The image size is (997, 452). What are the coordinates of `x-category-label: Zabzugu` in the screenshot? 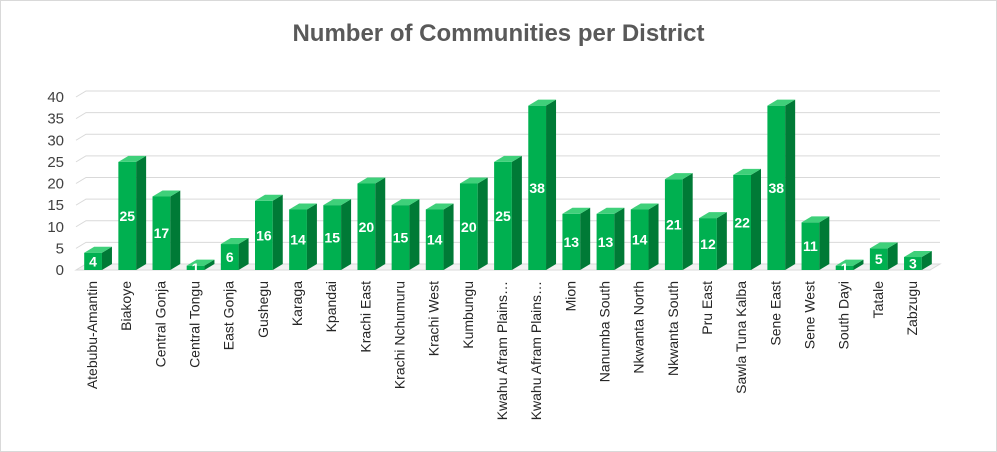 It's located at (912, 308).